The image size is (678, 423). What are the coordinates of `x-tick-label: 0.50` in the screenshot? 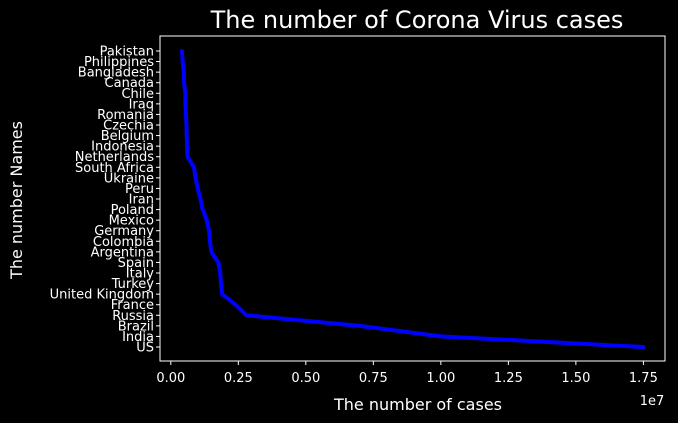 It's located at (305, 378).